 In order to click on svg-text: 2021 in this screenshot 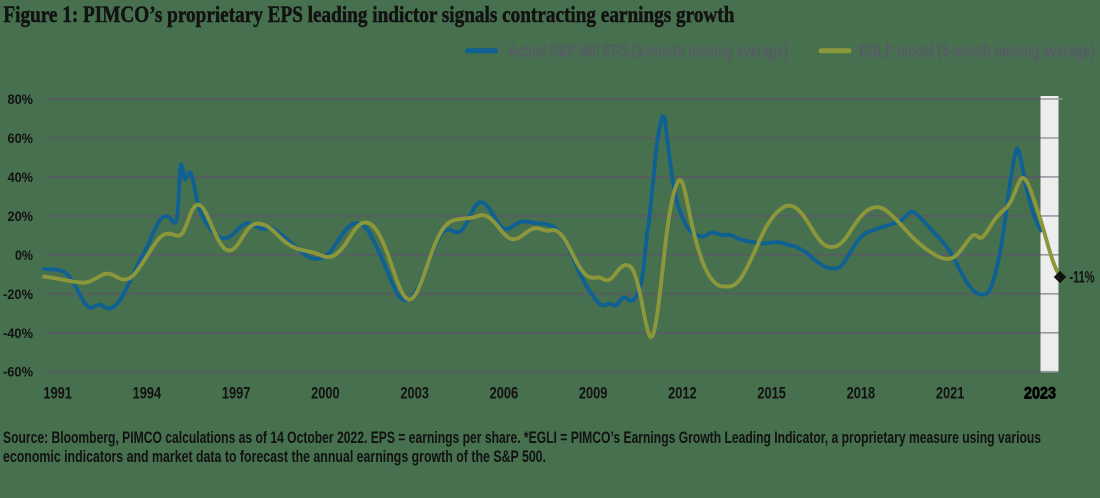, I will do `click(950, 394)`.